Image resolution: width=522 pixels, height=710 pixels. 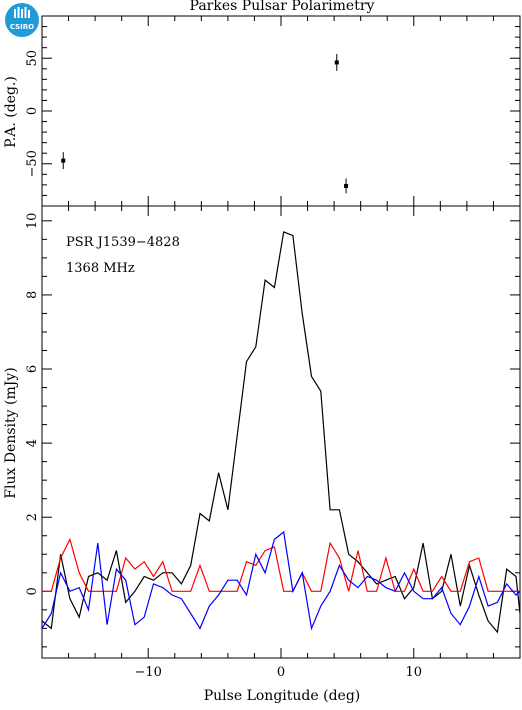 What do you see at coordinates (32, 591) in the screenshot?
I see `flux-y-tick-label: 0` at bounding box center [32, 591].